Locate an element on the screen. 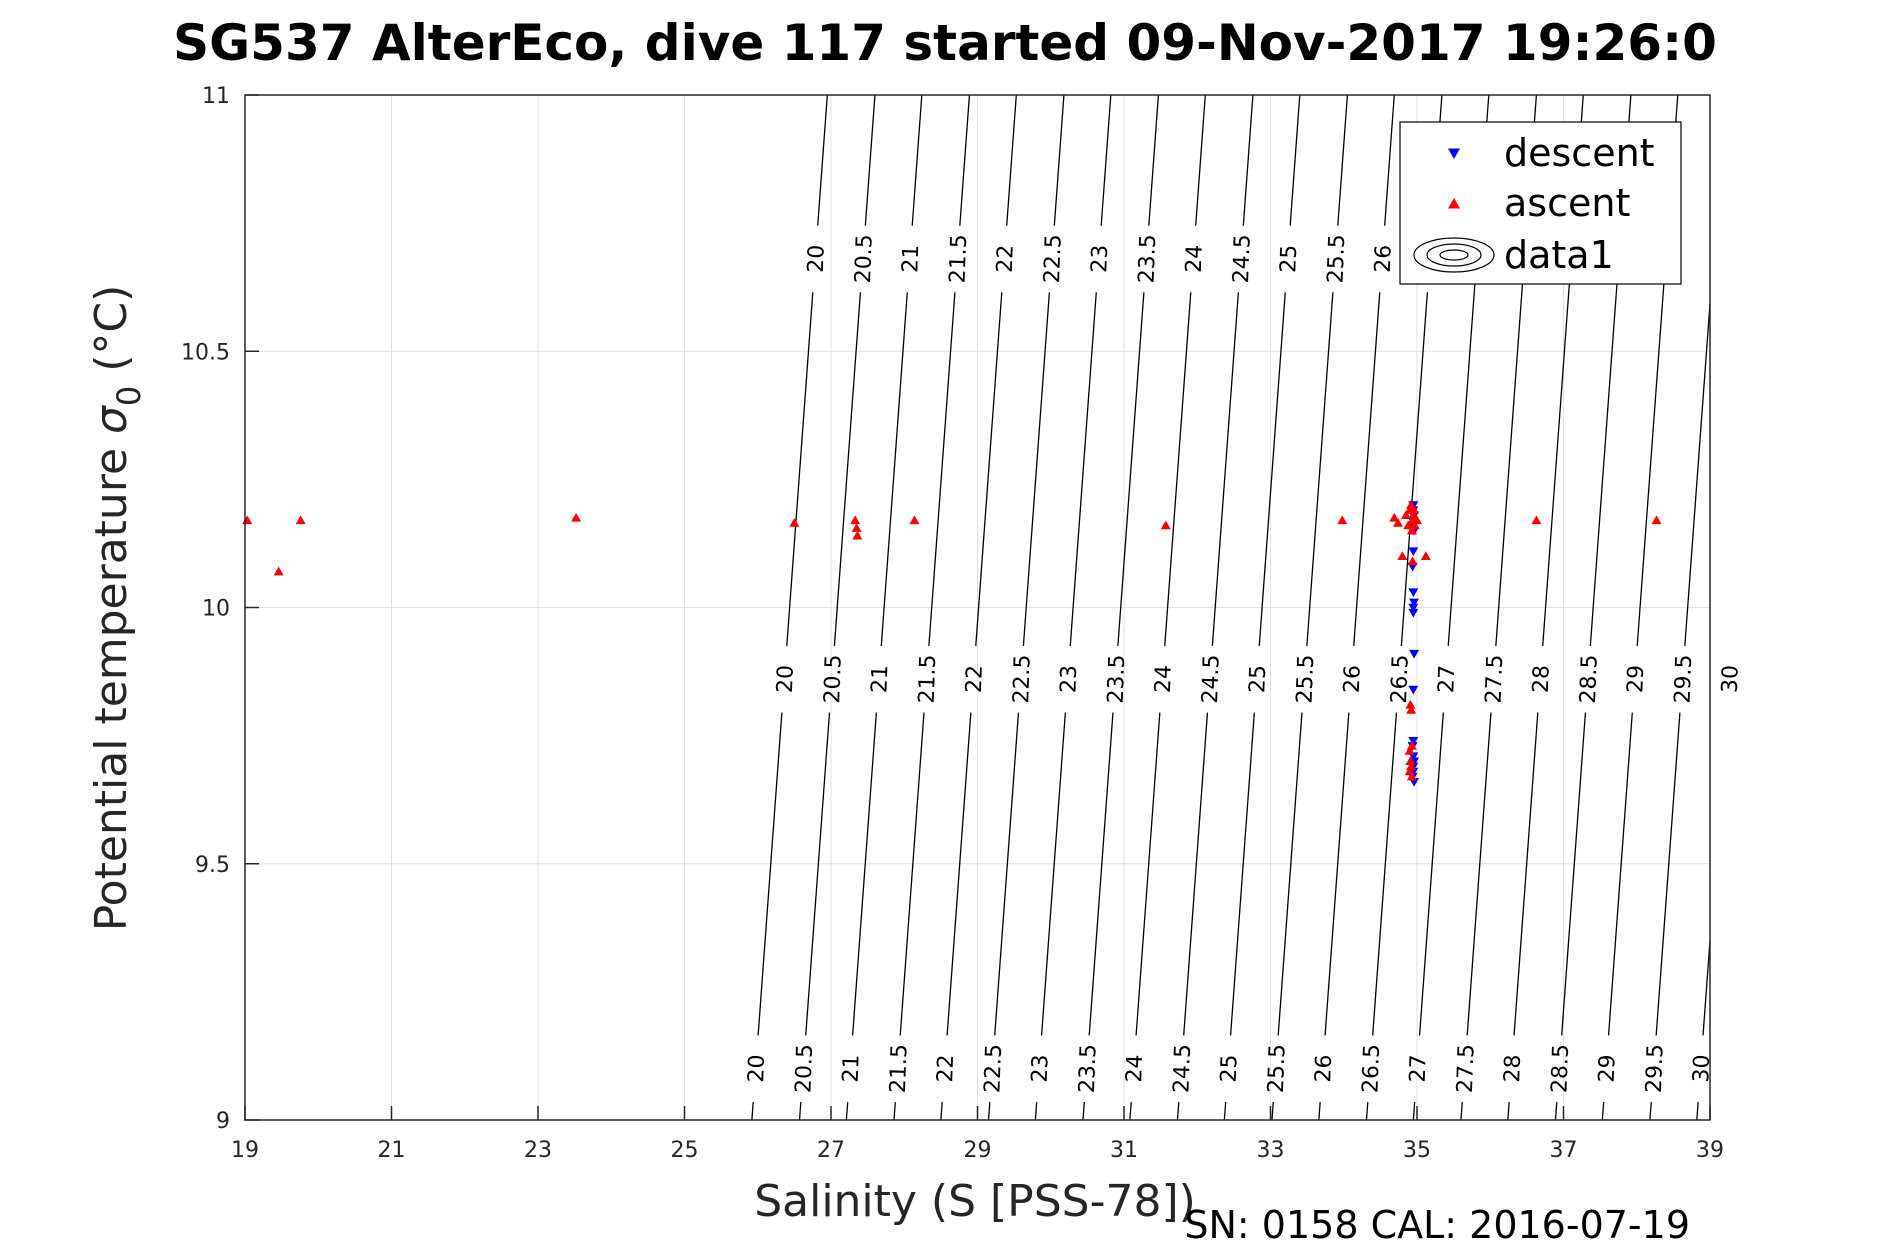 This screenshot has height=1260, width=1890. legend-ascent-label: ascent is located at coordinates (1567, 203).